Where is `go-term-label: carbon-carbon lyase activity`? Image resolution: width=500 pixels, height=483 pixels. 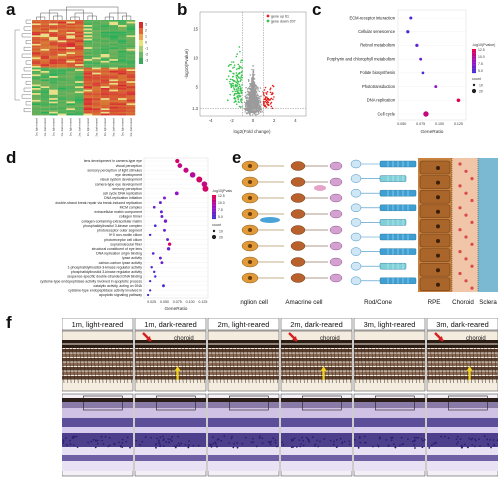 go-term-label: carbon-carbon lyase activity is located at coordinates (121, 263).